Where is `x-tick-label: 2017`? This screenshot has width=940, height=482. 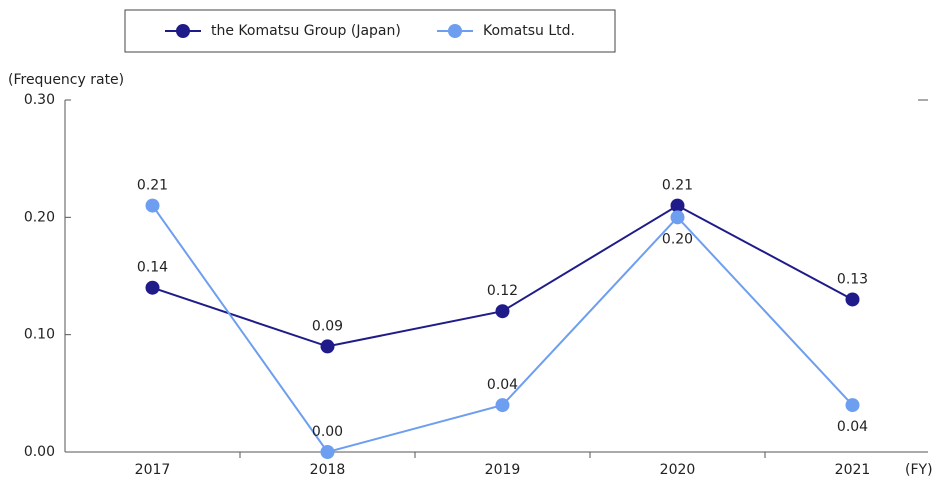 x-tick-label: 2017 is located at coordinates (153, 470).